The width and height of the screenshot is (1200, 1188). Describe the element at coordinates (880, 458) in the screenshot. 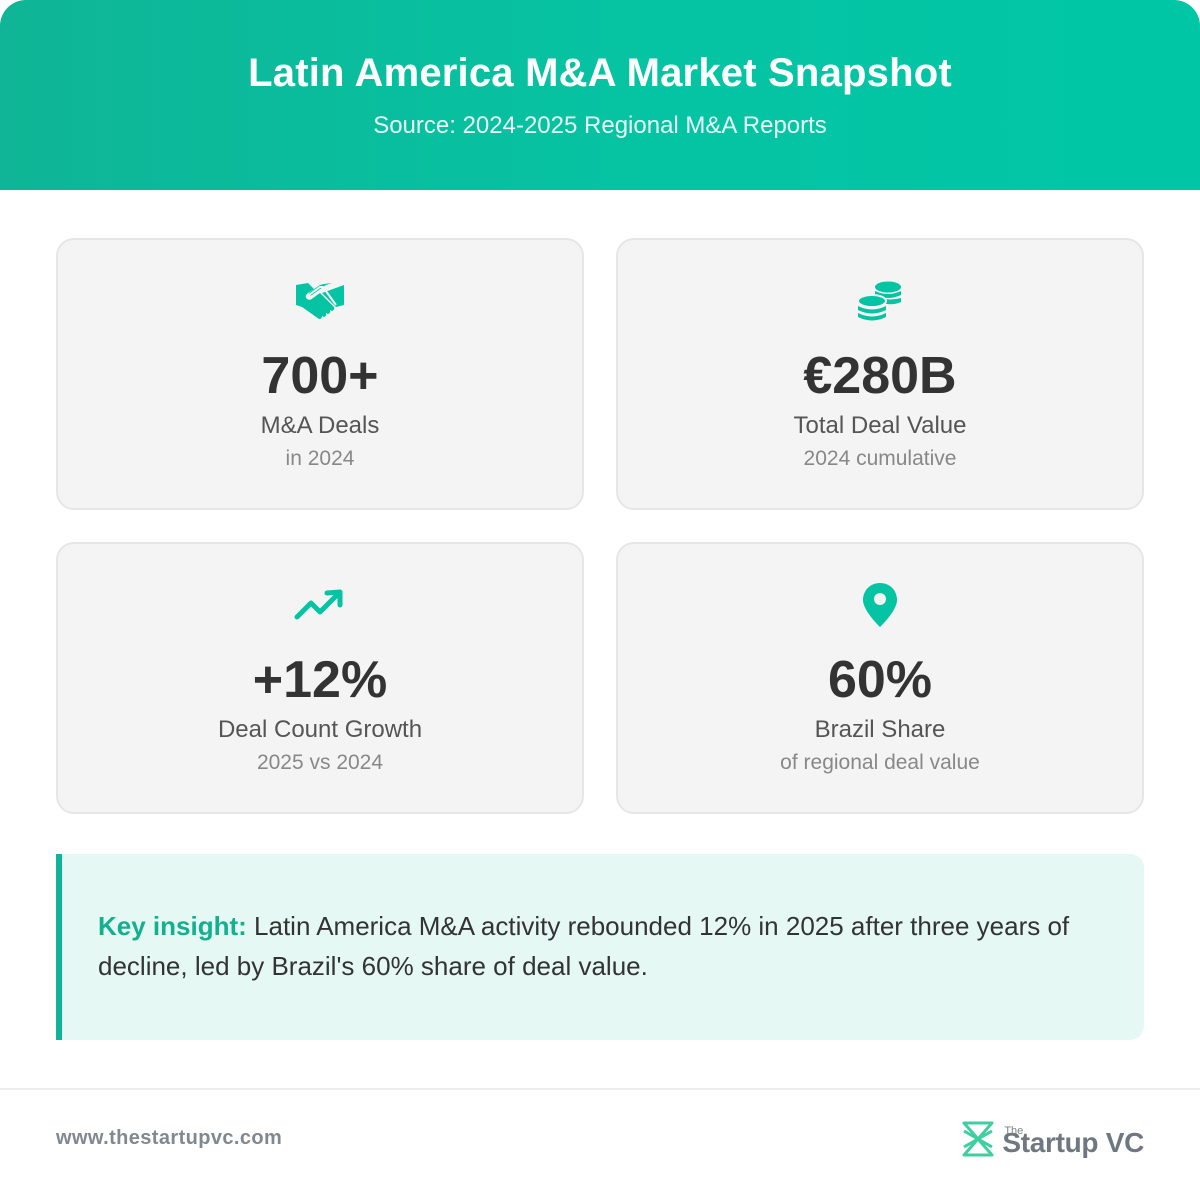

I see `stat-sublabel: 2024 cumulative` at that location.